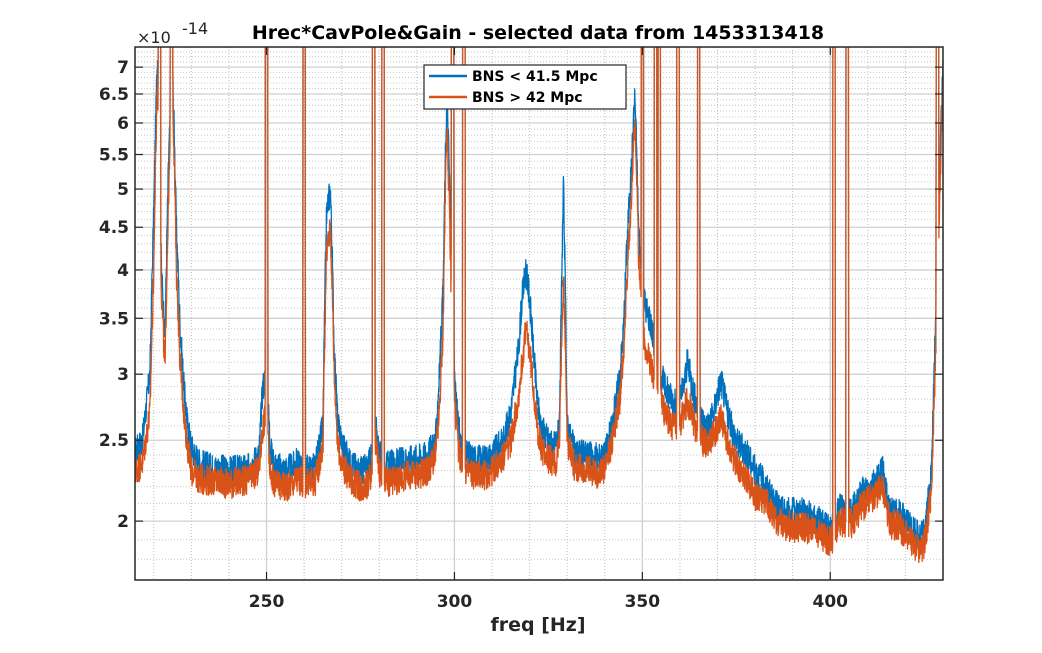 The height and width of the screenshot is (653, 1042). I want to click on x-tick-label: 400, so click(831, 602).